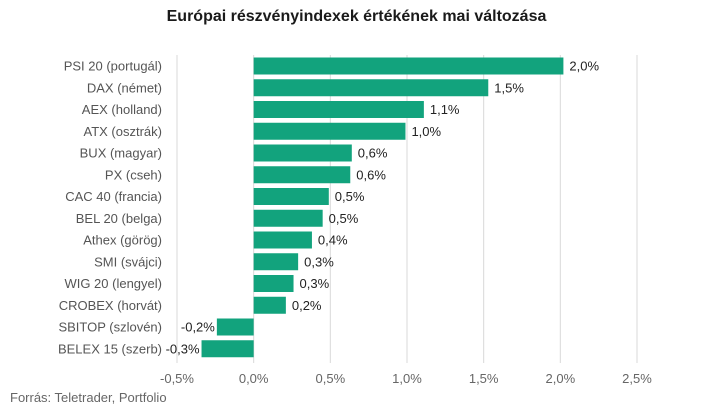 This screenshot has height=417, width=713. Describe the element at coordinates (637, 378) in the screenshot. I see `x-tick-label: 2,5%` at that location.